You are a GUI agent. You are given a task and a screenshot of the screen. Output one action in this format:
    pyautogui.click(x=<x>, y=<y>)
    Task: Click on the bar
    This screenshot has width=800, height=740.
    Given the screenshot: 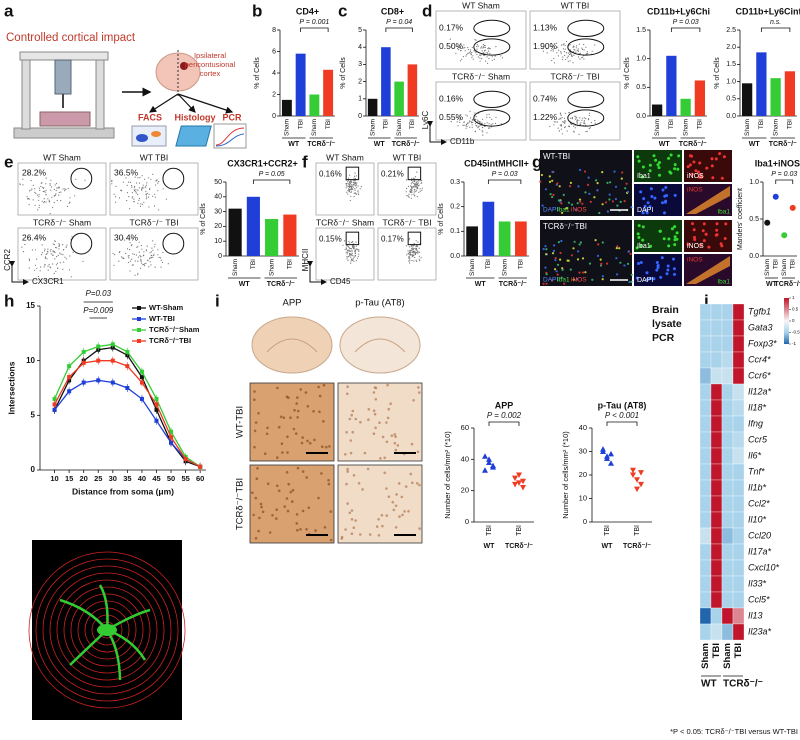 What is the action you would take?
    pyautogui.click(x=504, y=238)
    